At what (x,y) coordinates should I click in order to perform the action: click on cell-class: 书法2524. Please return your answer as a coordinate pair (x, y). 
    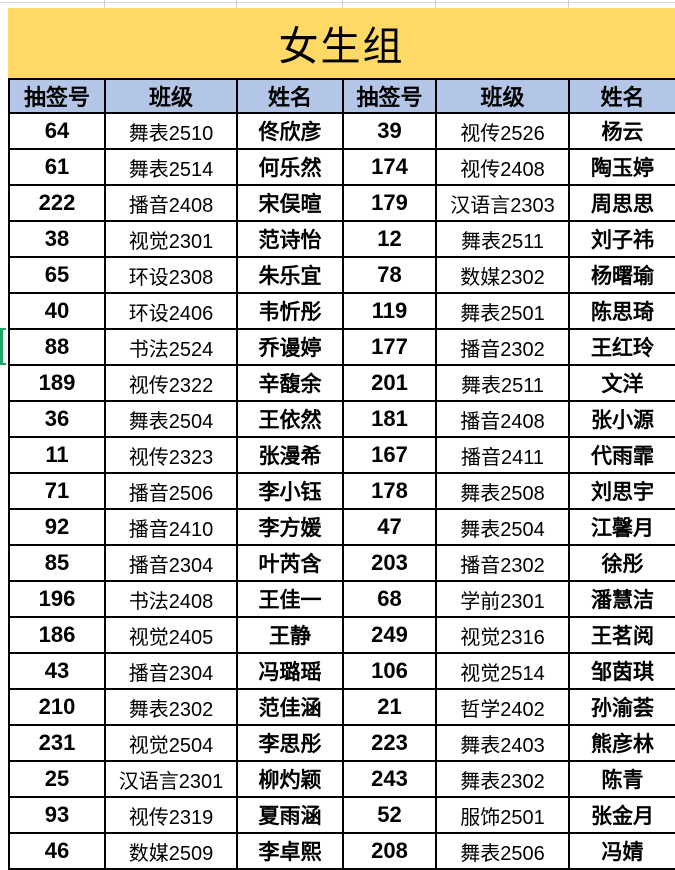
    Looking at the image, I should click on (171, 347).